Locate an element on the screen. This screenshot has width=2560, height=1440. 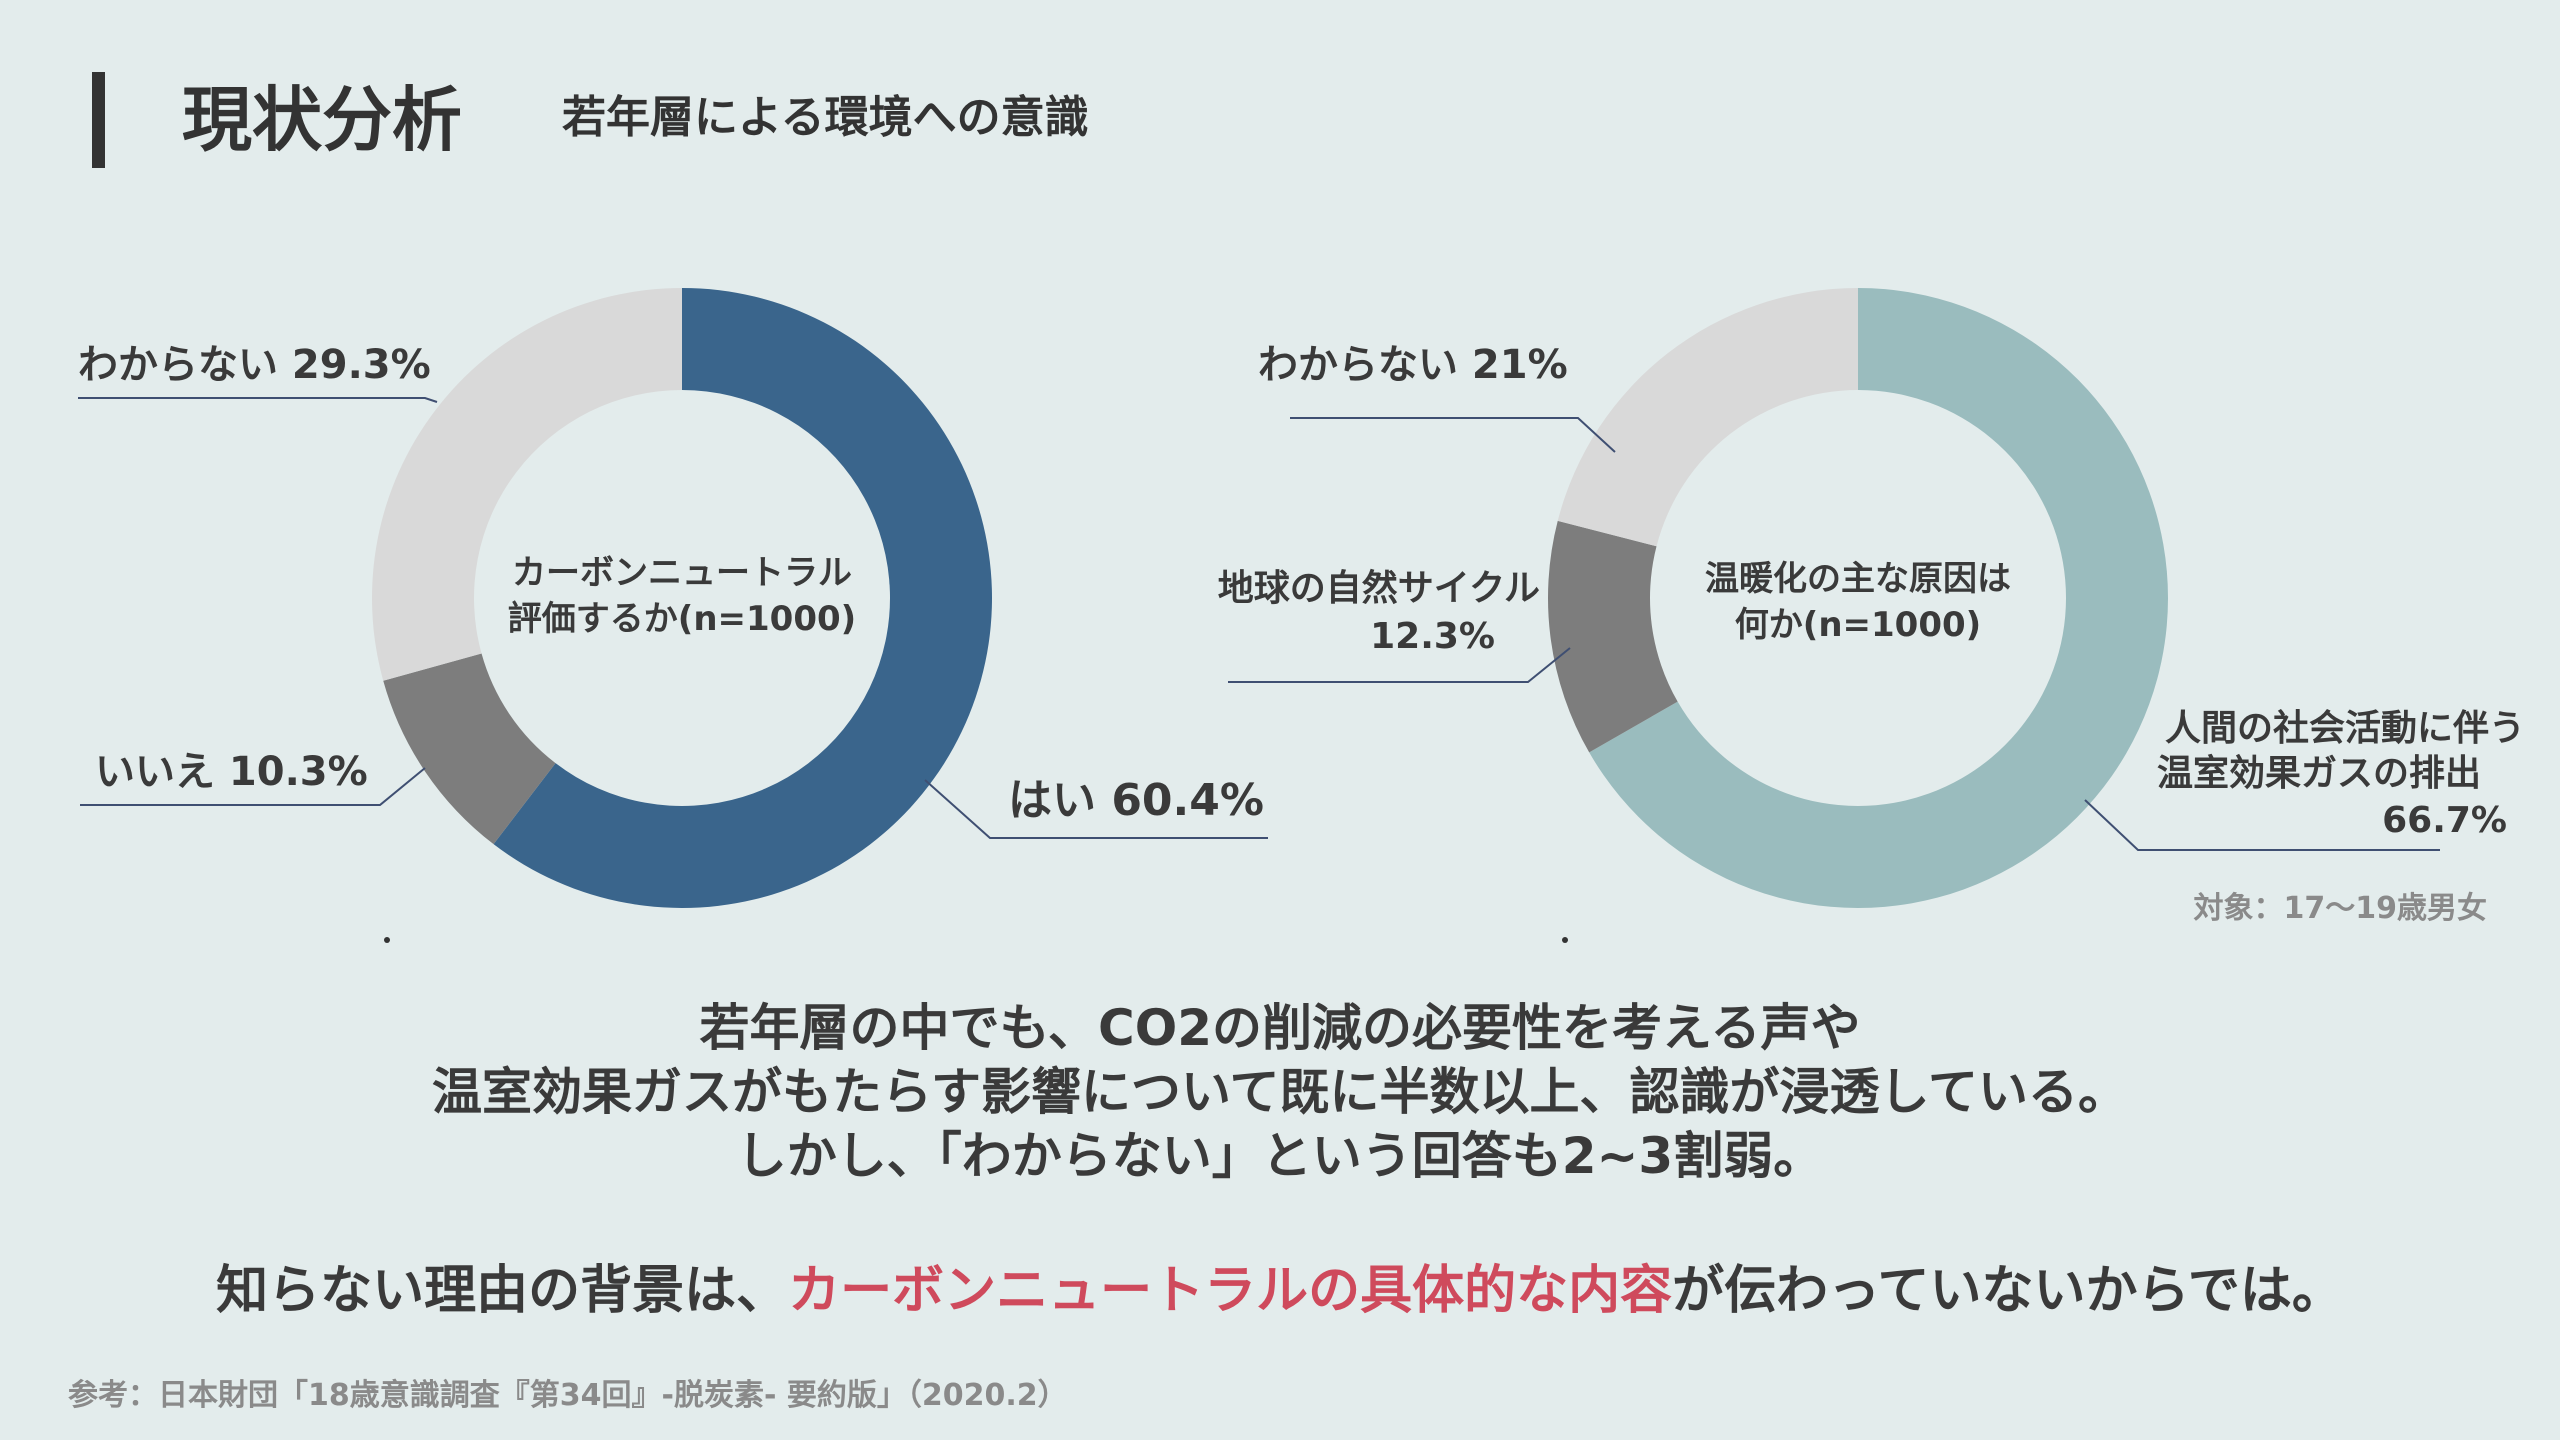
summary-line-2: 温室効果ガスがもたらす影響について既に半数以上、認識が浸透している。 is located at coordinates (1280, 1092).